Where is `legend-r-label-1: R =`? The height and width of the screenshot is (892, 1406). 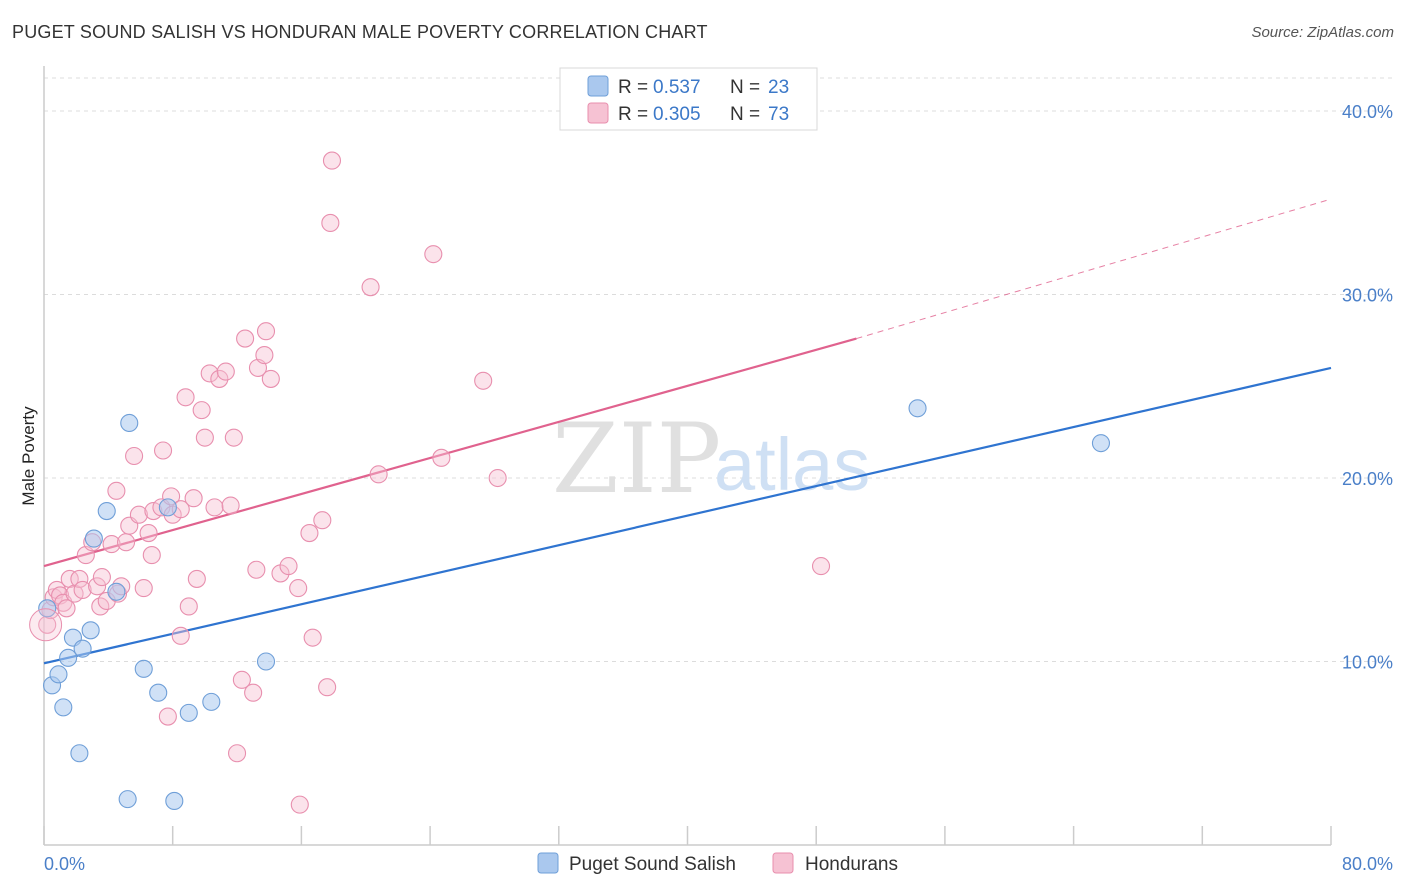
legend-r-label-1: R = is located at coordinates (633, 87).